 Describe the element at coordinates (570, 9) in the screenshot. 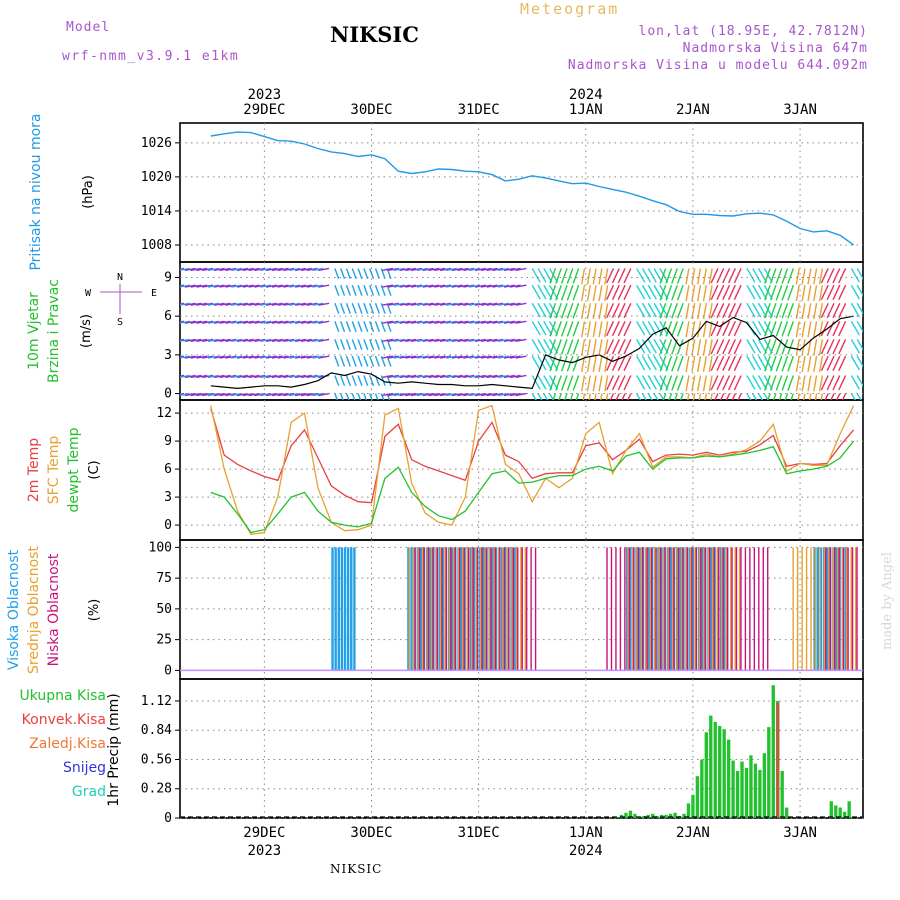

I see `meteogram-label: Meteogram` at that location.